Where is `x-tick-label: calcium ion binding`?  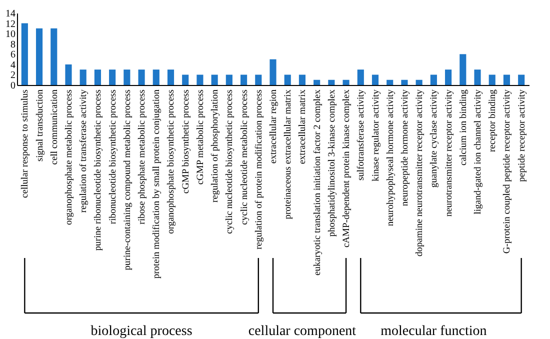 x-tick-label: calcium ion binding is located at coordinates (463, 127).